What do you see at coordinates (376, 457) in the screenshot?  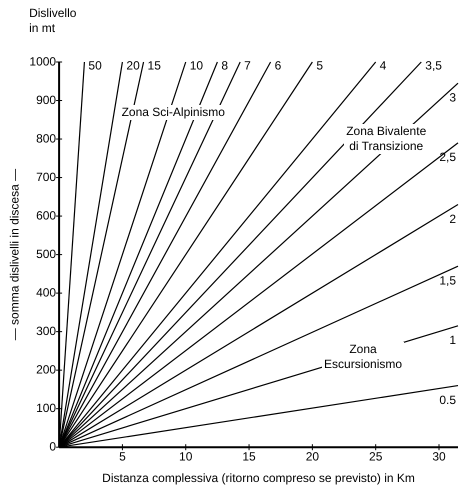 I see `x-tick-label: 25` at bounding box center [376, 457].